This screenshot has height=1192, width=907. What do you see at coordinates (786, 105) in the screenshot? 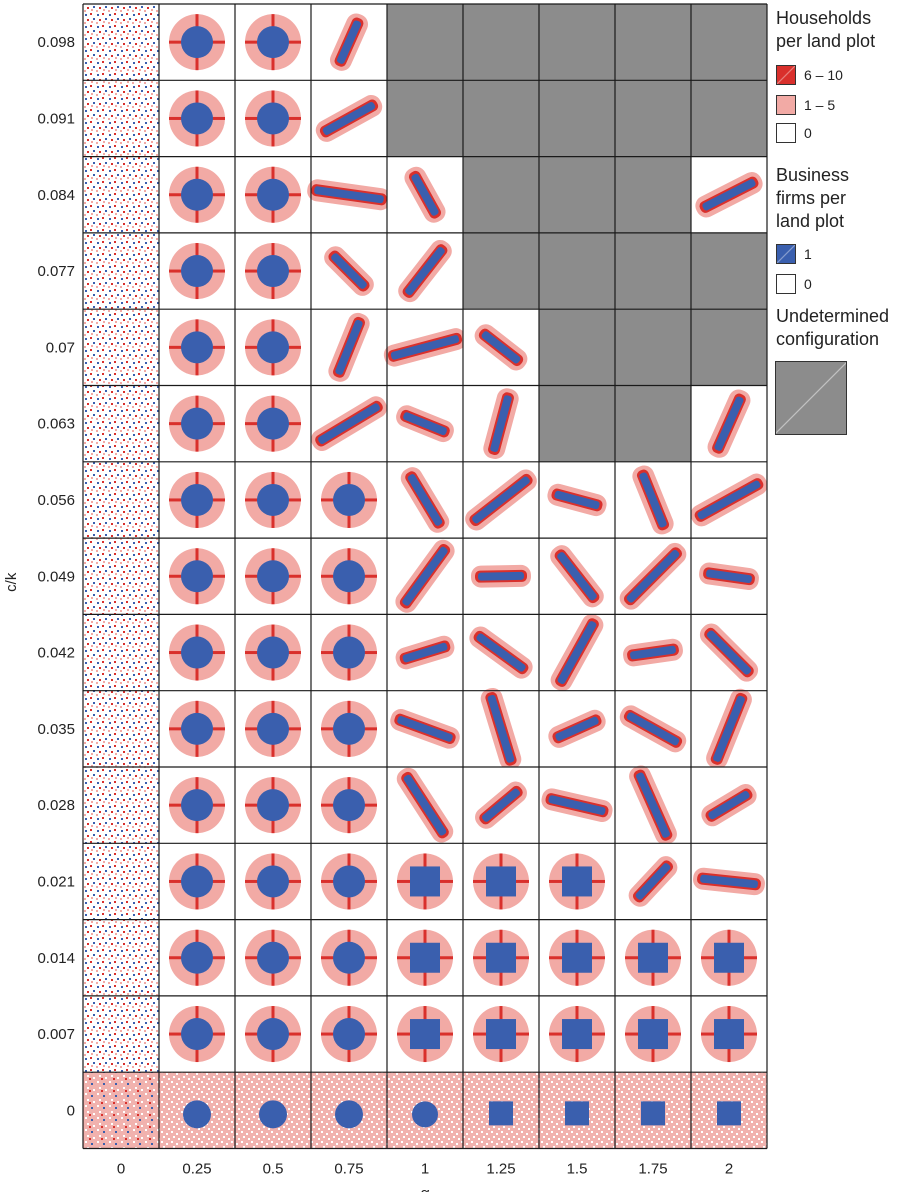
I see `legend-swatch-households-low` at bounding box center [786, 105].